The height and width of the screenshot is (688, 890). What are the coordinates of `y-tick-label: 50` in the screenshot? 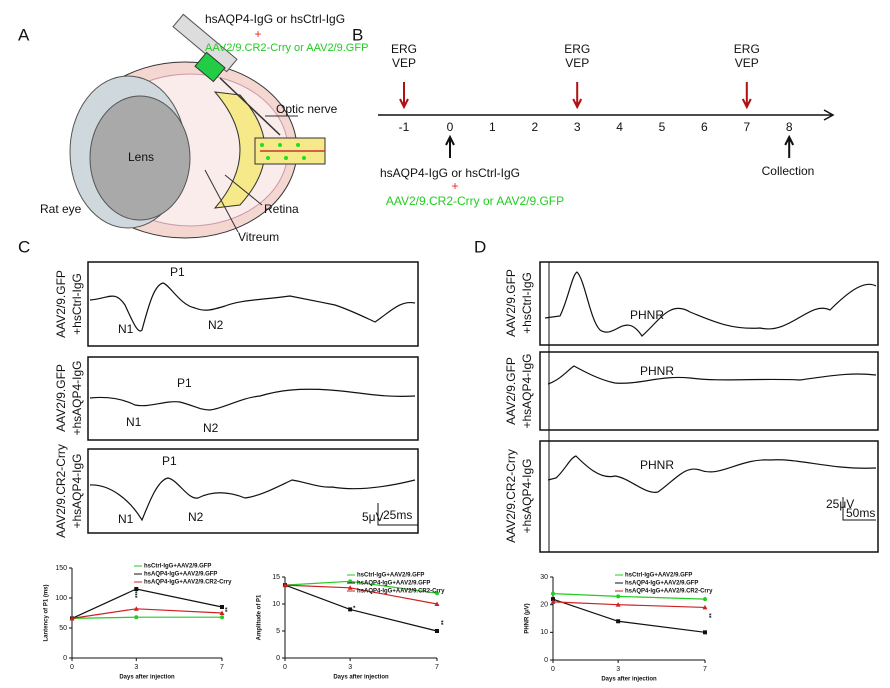 It's located at (63, 628).